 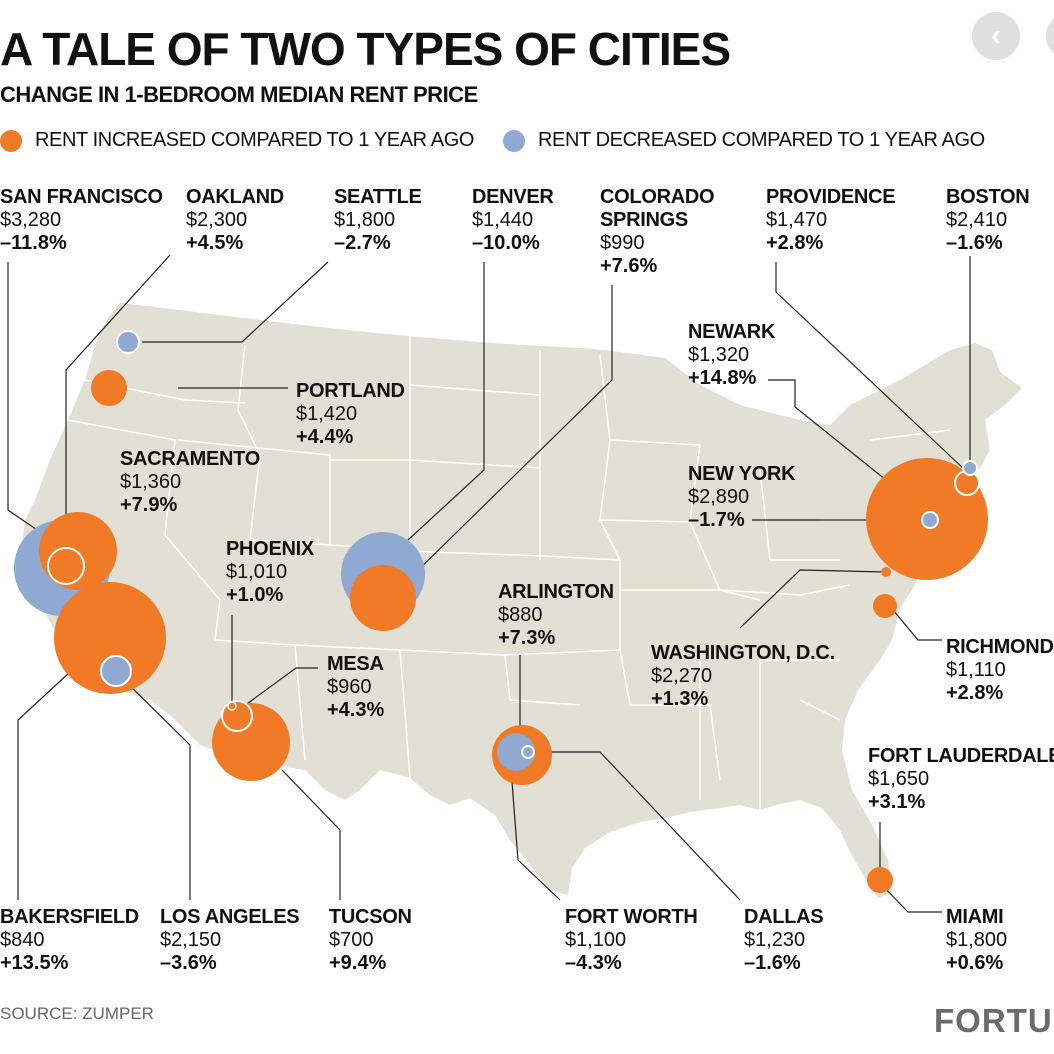 I want to click on bubble-phoenix, so click(x=232, y=706).